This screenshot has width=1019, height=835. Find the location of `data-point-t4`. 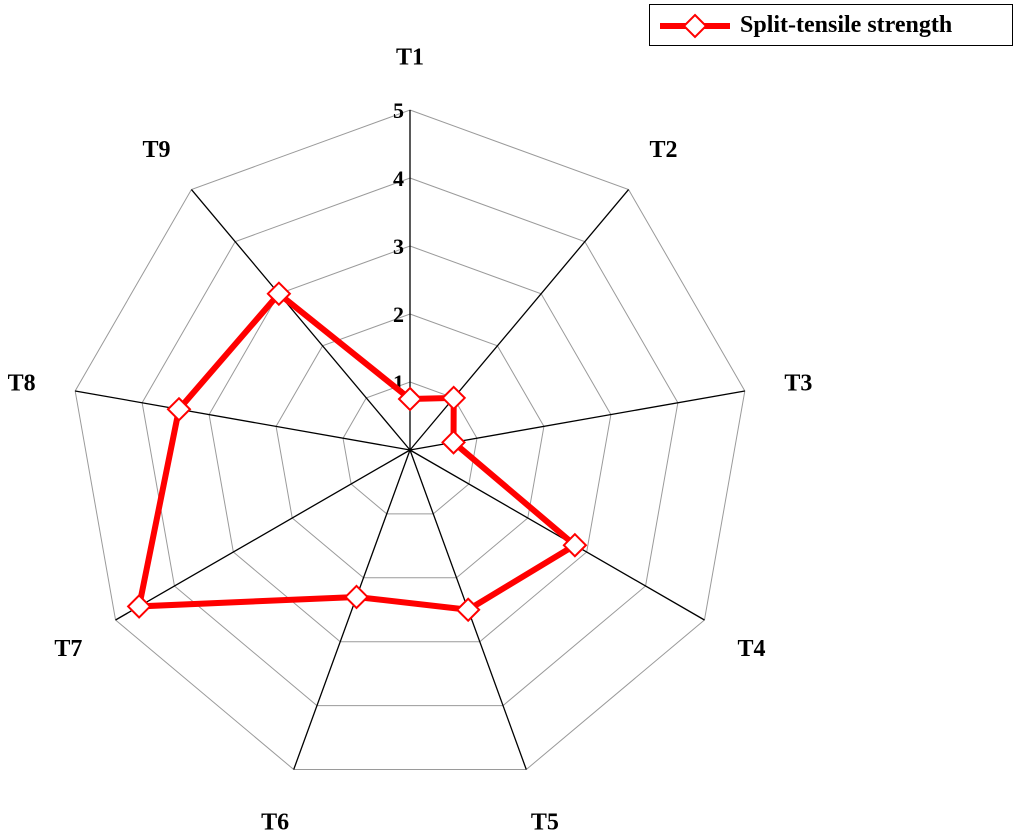

data-point-t4 is located at coordinates (575, 545).